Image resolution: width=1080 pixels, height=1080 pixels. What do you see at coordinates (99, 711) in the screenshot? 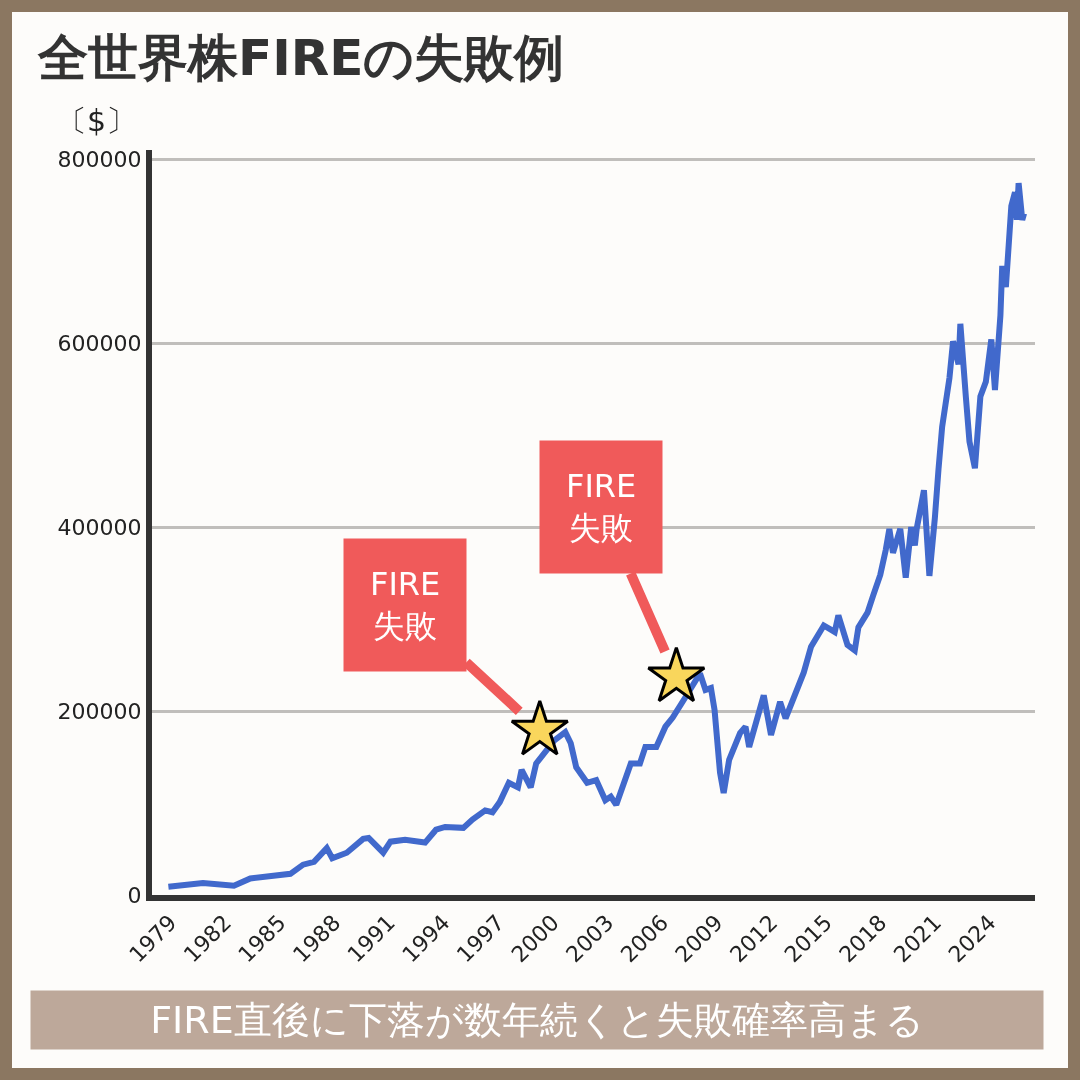
I see `y-tick-label: 200000` at bounding box center [99, 711].